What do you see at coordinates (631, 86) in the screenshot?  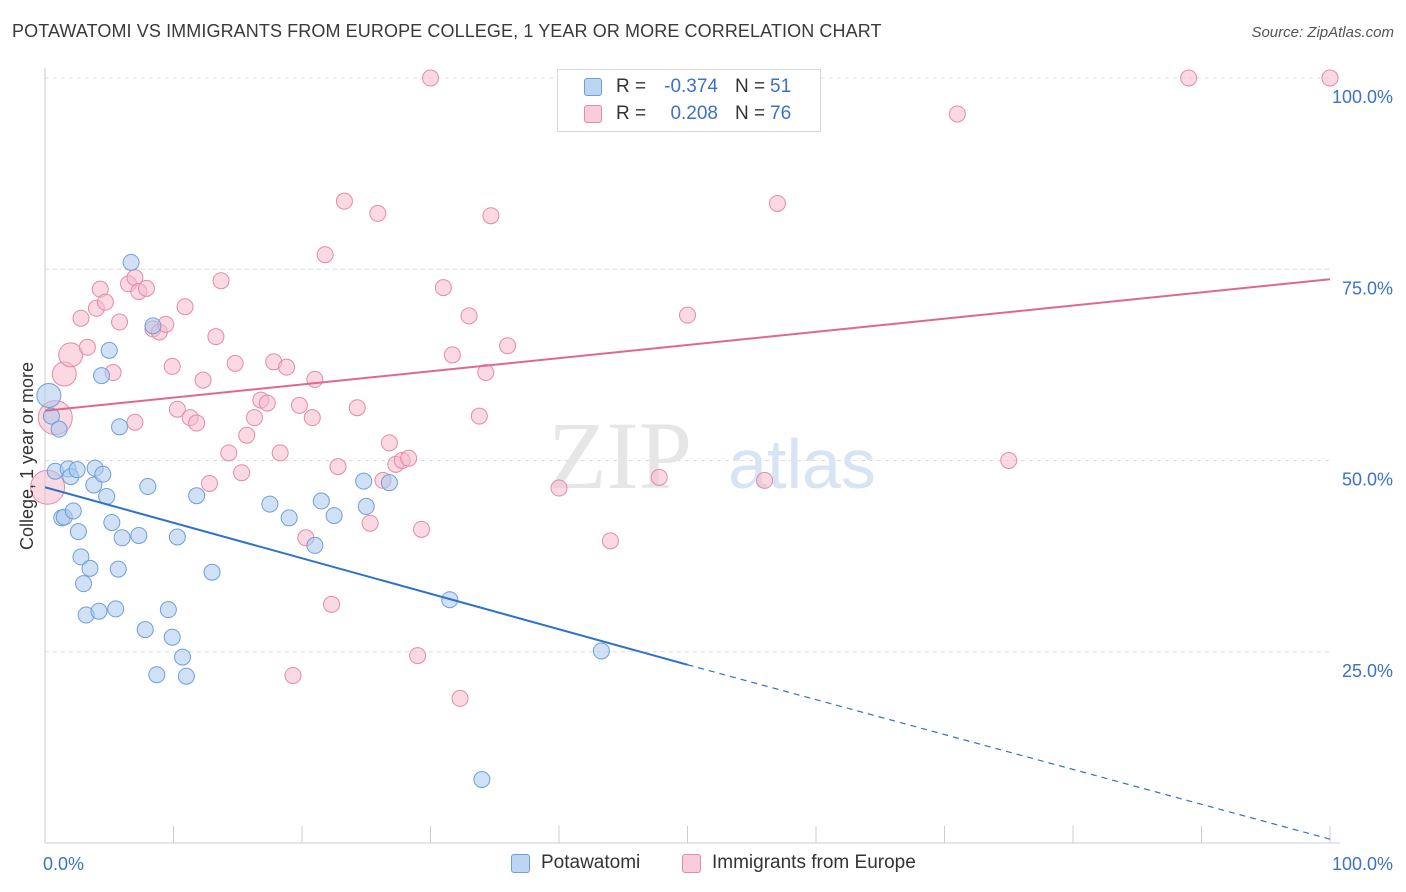 I see `legend-r-label: R =` at bounding box center [631, 86].